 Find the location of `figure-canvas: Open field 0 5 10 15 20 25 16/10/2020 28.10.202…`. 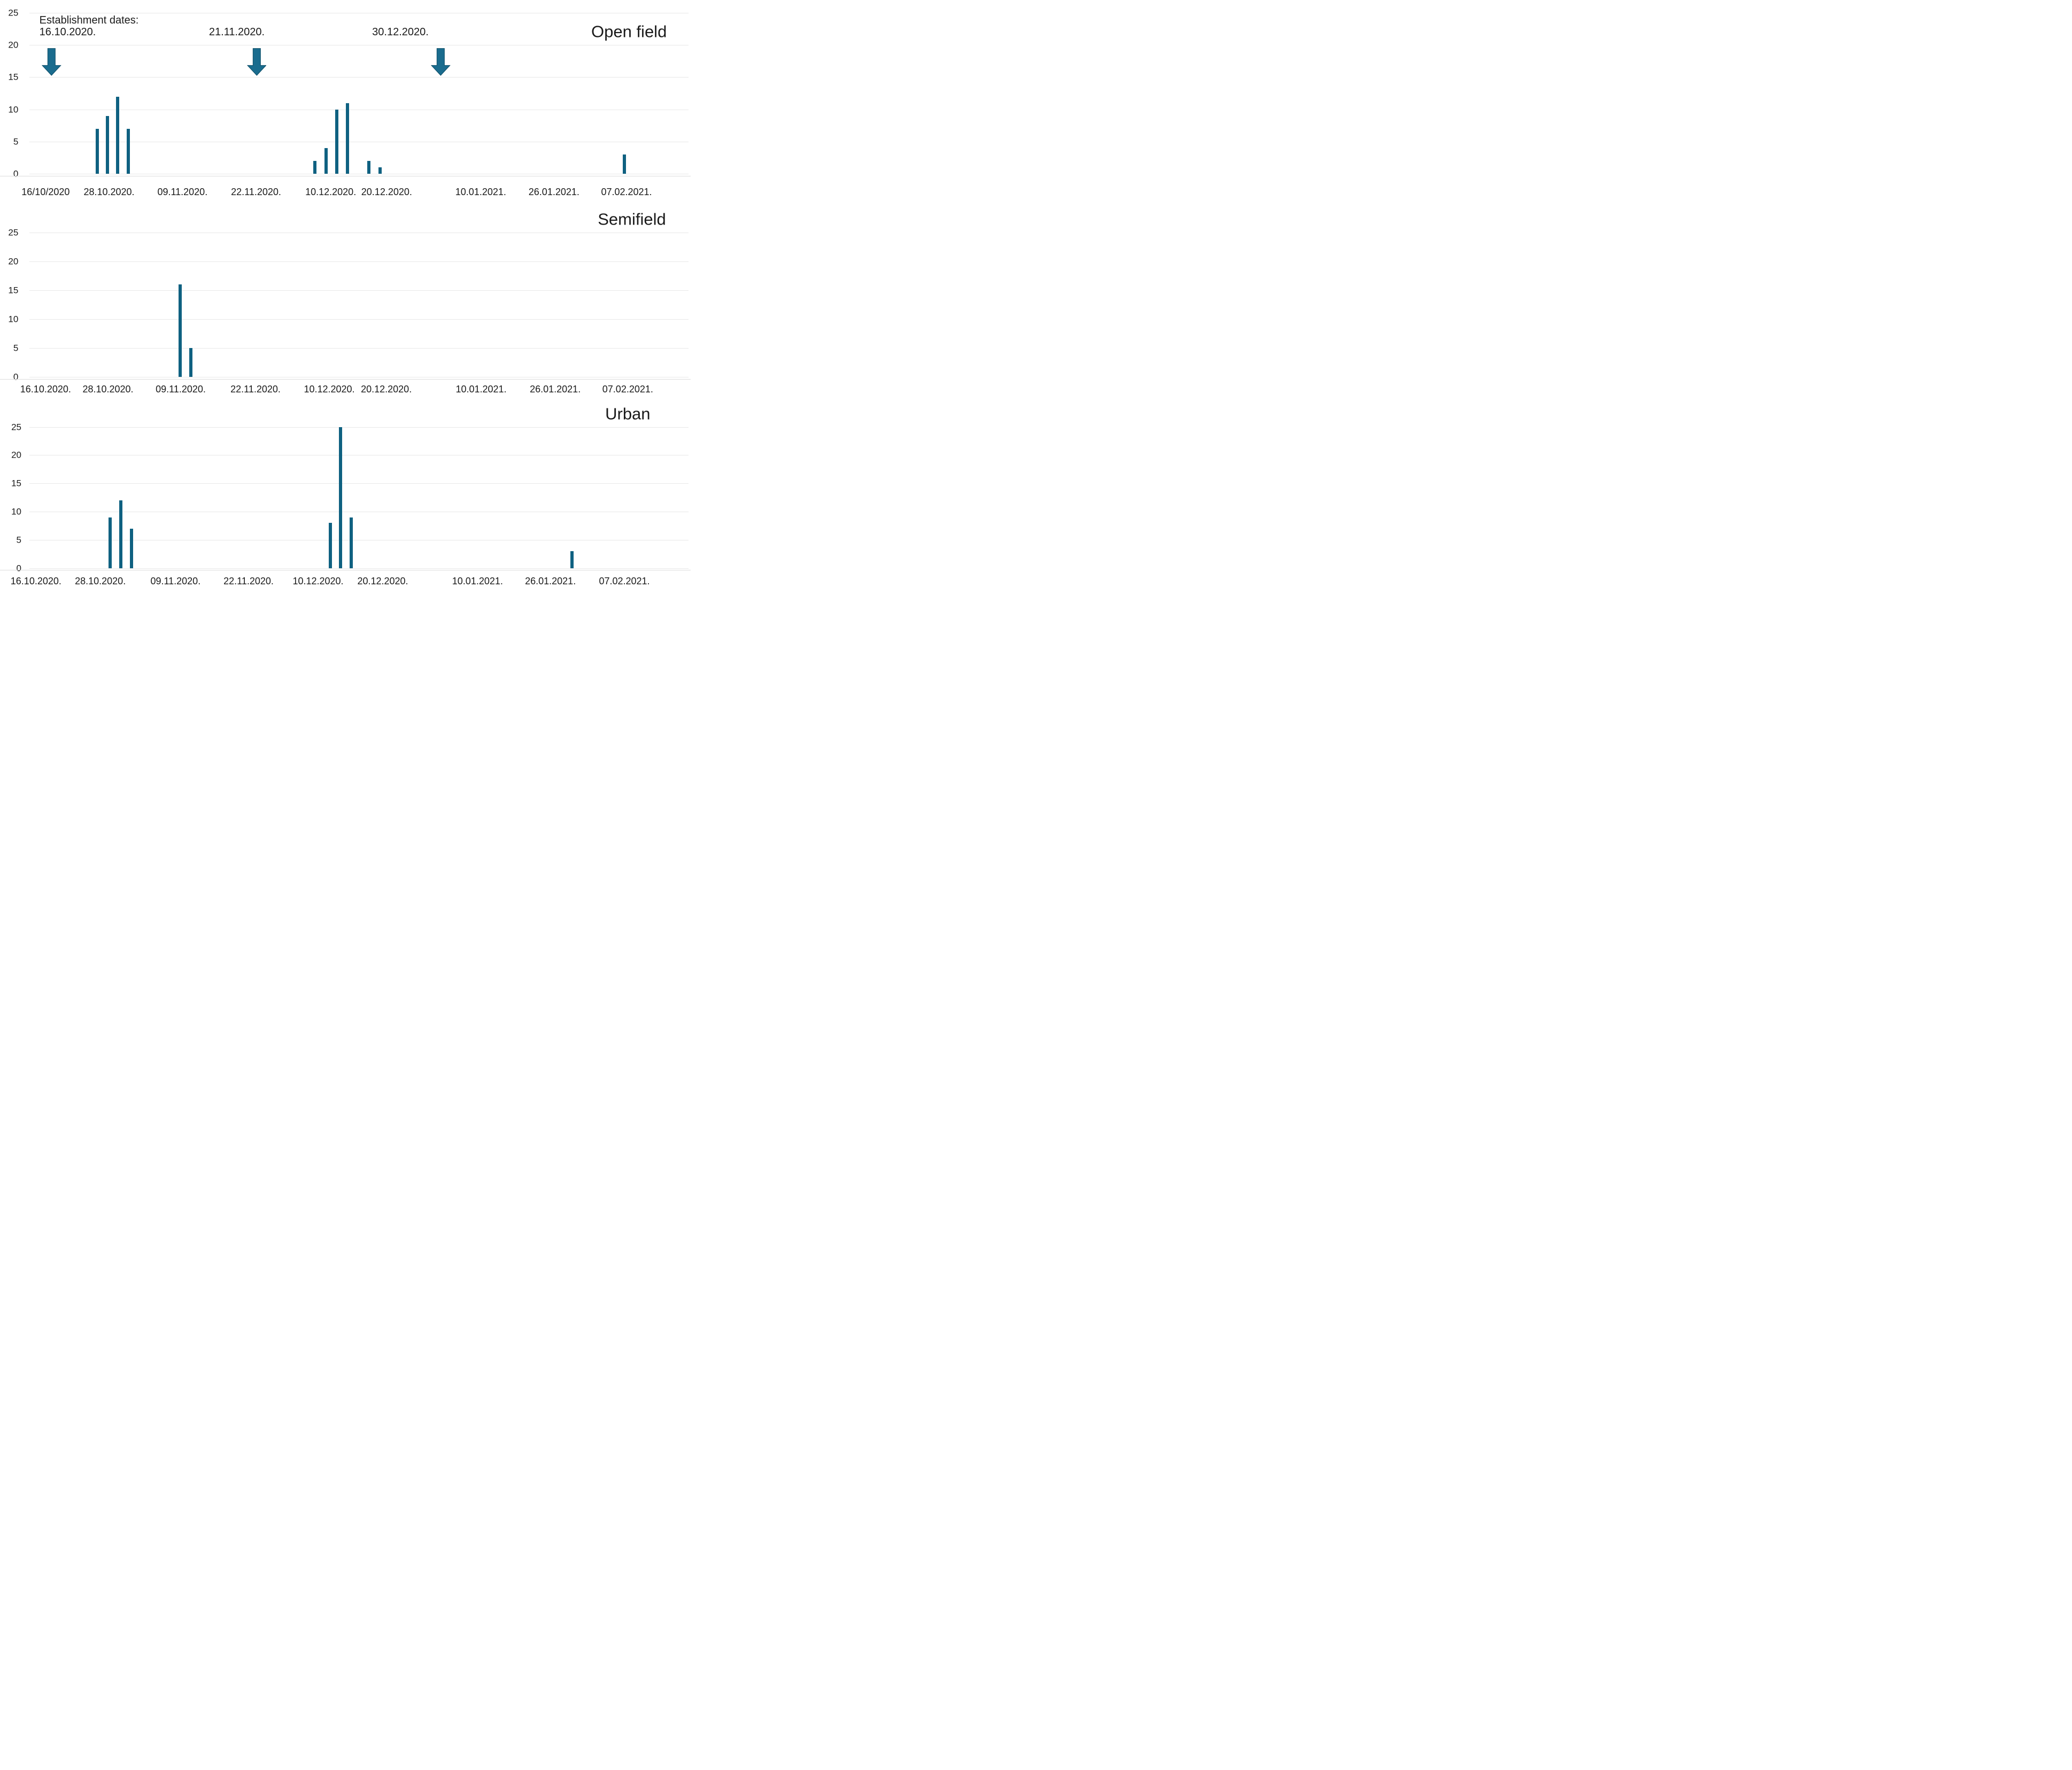

figure-canvas: Open field 0 5 10 15 20 25 16/10/2020 28.10.202… is located at coordinates (345, 295).